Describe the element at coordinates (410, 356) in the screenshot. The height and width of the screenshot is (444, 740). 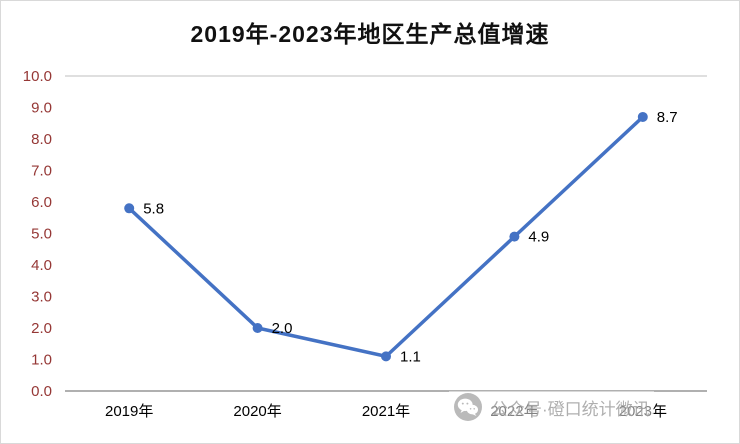
I see `data-label: 1.1` at that location.